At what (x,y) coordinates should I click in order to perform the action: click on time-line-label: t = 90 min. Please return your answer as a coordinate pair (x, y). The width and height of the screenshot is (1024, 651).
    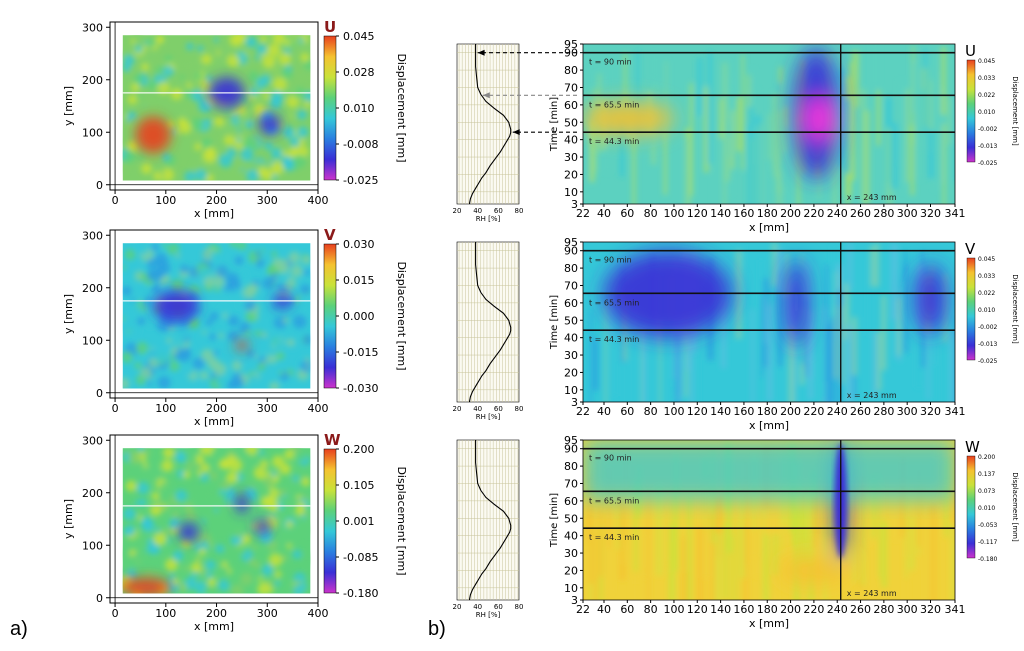
    Looking at the image, I should click on (610, 62).